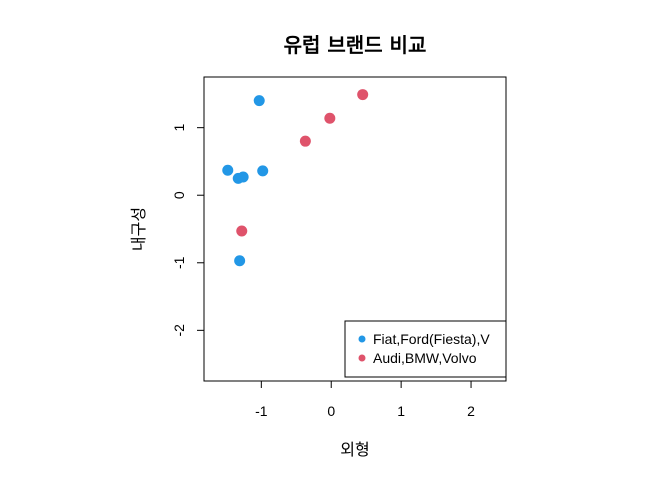 The height and width of the screenshot is (480, 672). Describe the element at coordinates (354, 449) in the screenshot. I see `x-axis-label: 외형` at that location.